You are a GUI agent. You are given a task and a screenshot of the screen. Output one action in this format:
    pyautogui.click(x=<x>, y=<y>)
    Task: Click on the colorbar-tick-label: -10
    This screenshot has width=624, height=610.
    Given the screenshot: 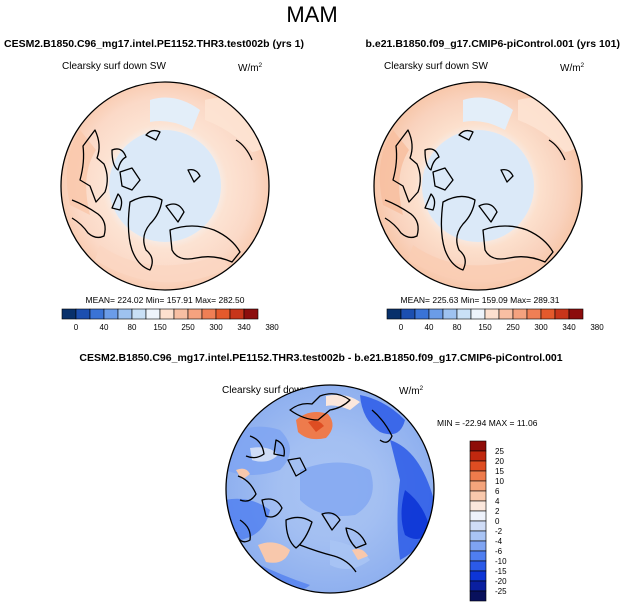 What is the action you would take?
    pyautogui.click(x=501, y=561)
    